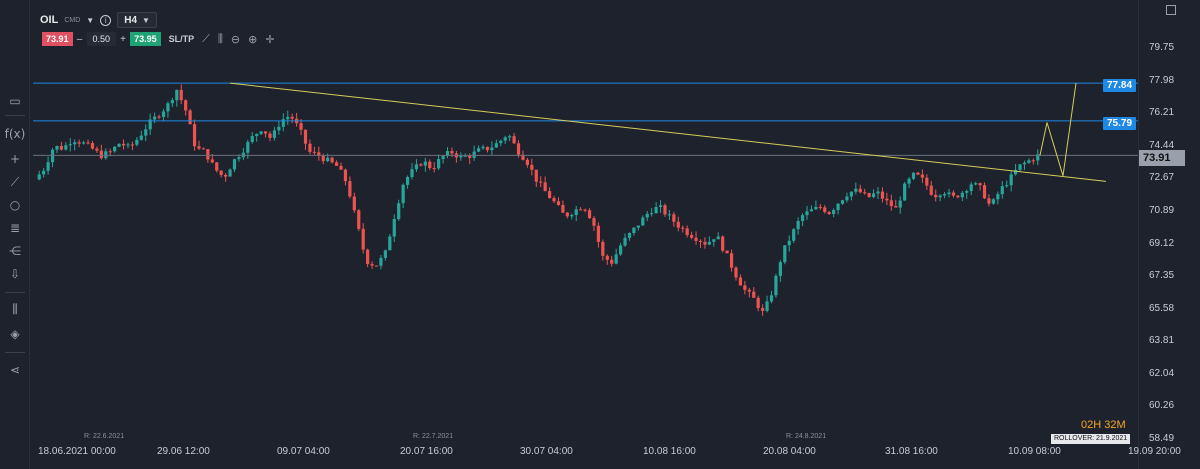  Describe the element at coordinates (79, 39) in the screenshot. I see `decrease-quantity-button: –` at that location.